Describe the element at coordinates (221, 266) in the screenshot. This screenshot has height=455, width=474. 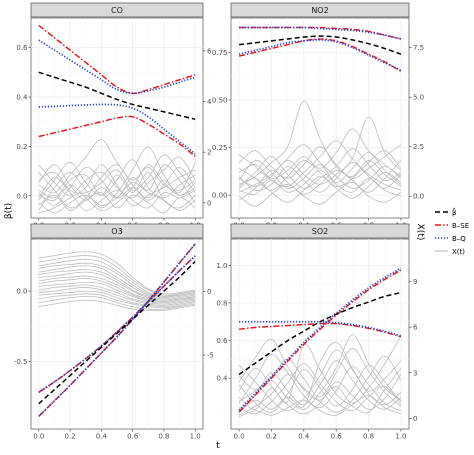
I see `y-left-tick-label: 1.0` at that location.